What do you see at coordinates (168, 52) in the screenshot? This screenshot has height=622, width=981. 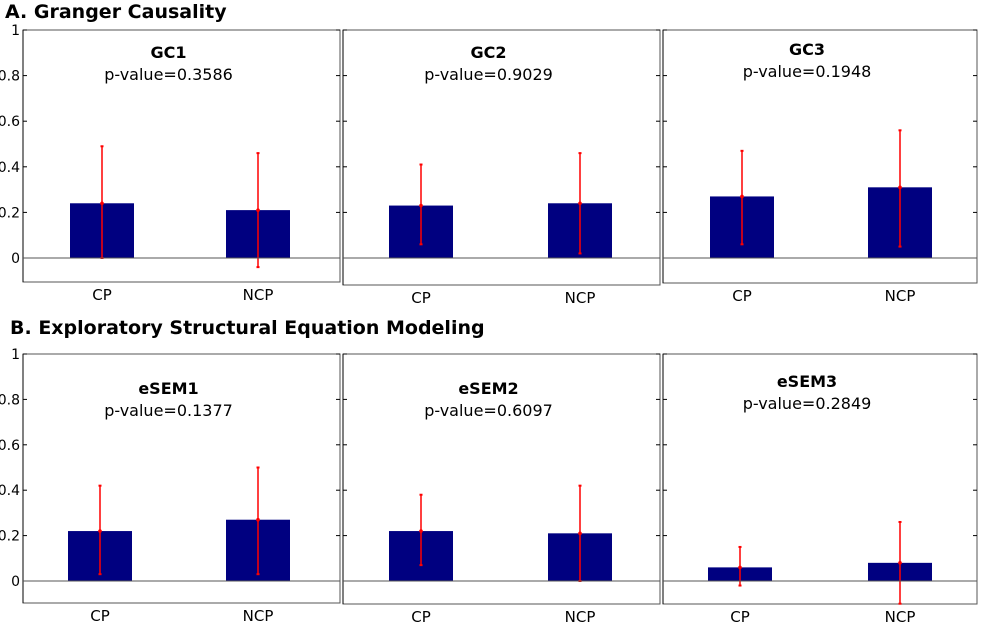 I see `panel-title: GC1` at bounding box center [168, 52].